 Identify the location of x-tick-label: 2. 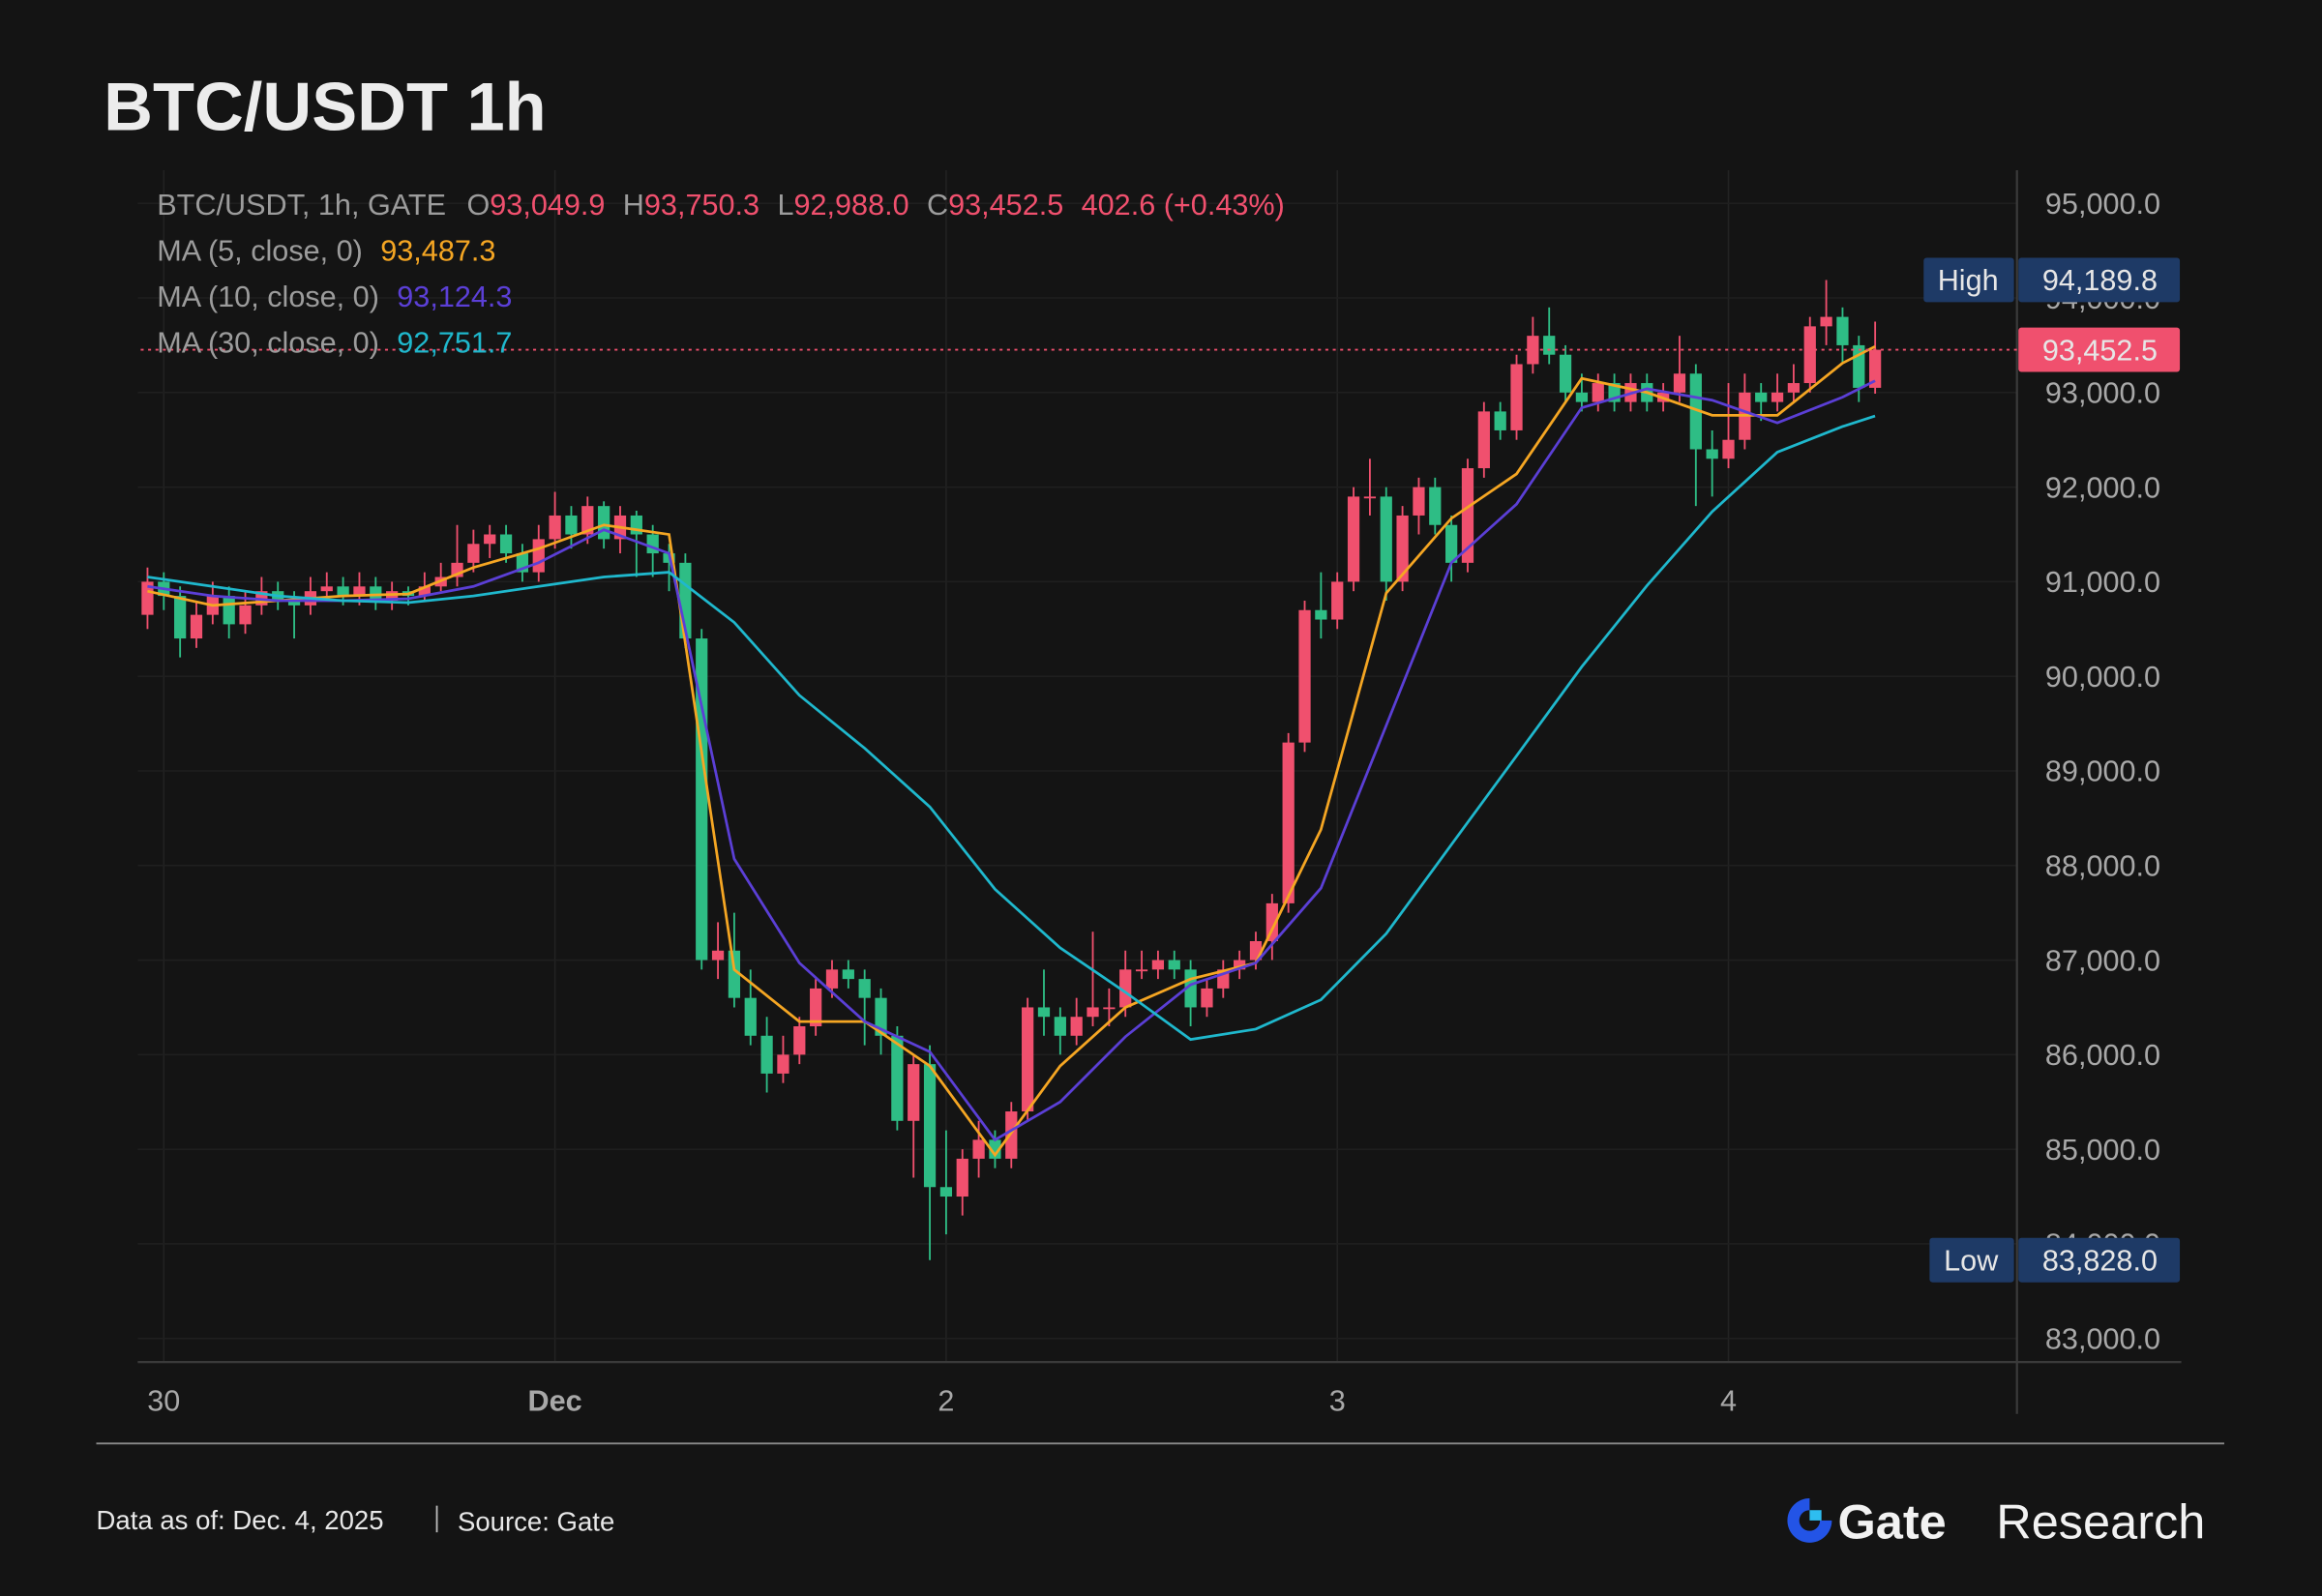
(946, 1401).